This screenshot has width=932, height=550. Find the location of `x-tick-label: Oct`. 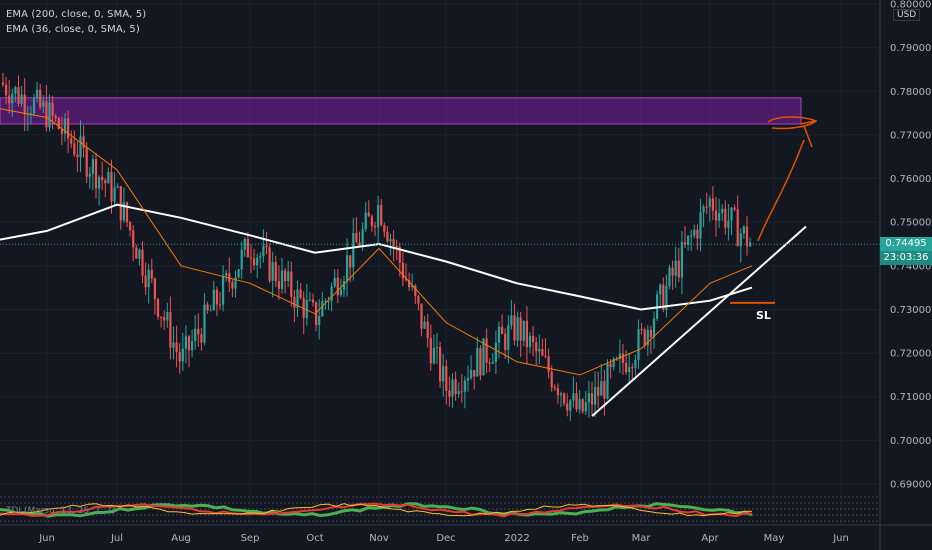

x-tick-label: Oct is located at coordinates (314, 538).